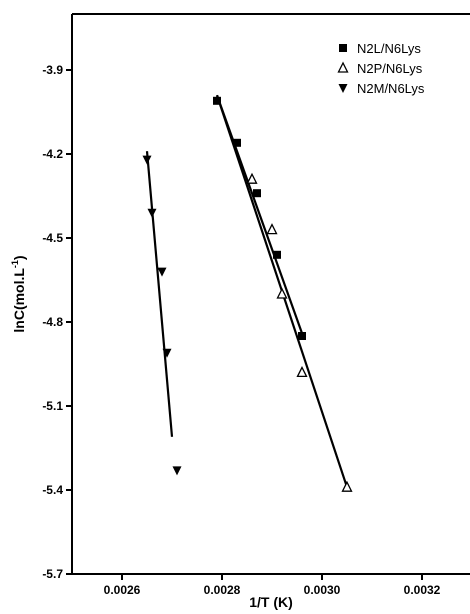  I want to click on x-tick-label: 0.0032, so click(422, 590).